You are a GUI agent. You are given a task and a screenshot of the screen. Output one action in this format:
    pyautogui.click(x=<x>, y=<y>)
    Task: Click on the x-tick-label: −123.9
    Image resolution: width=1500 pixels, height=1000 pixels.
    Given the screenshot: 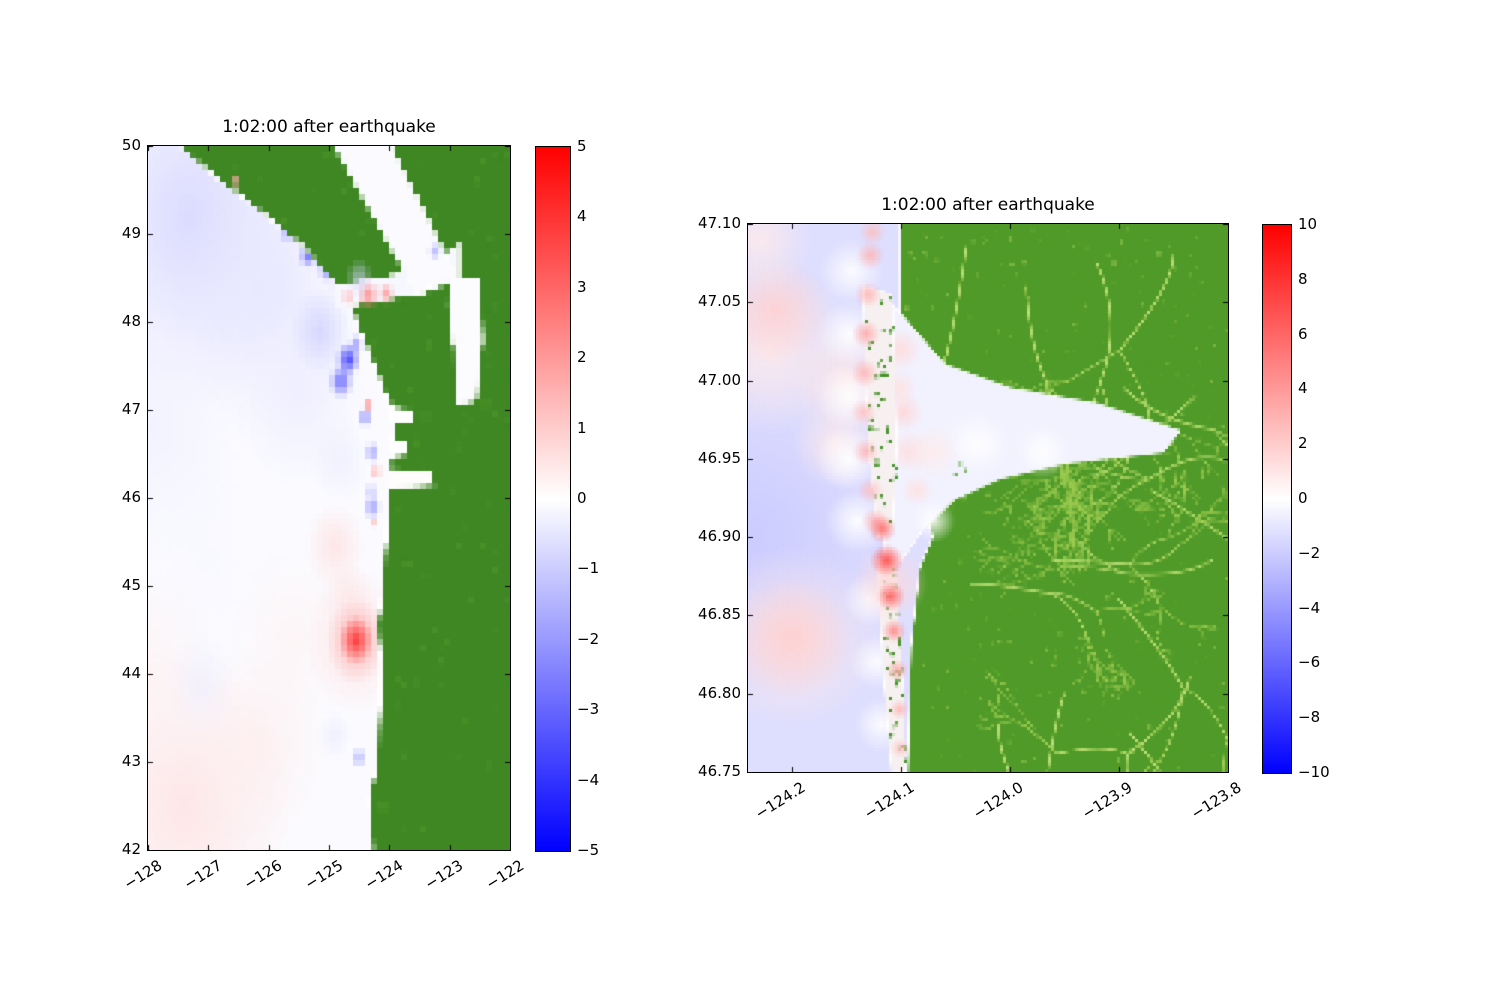 What is the action you would take?
    pyautogui.click(x=1107, y=800)
    